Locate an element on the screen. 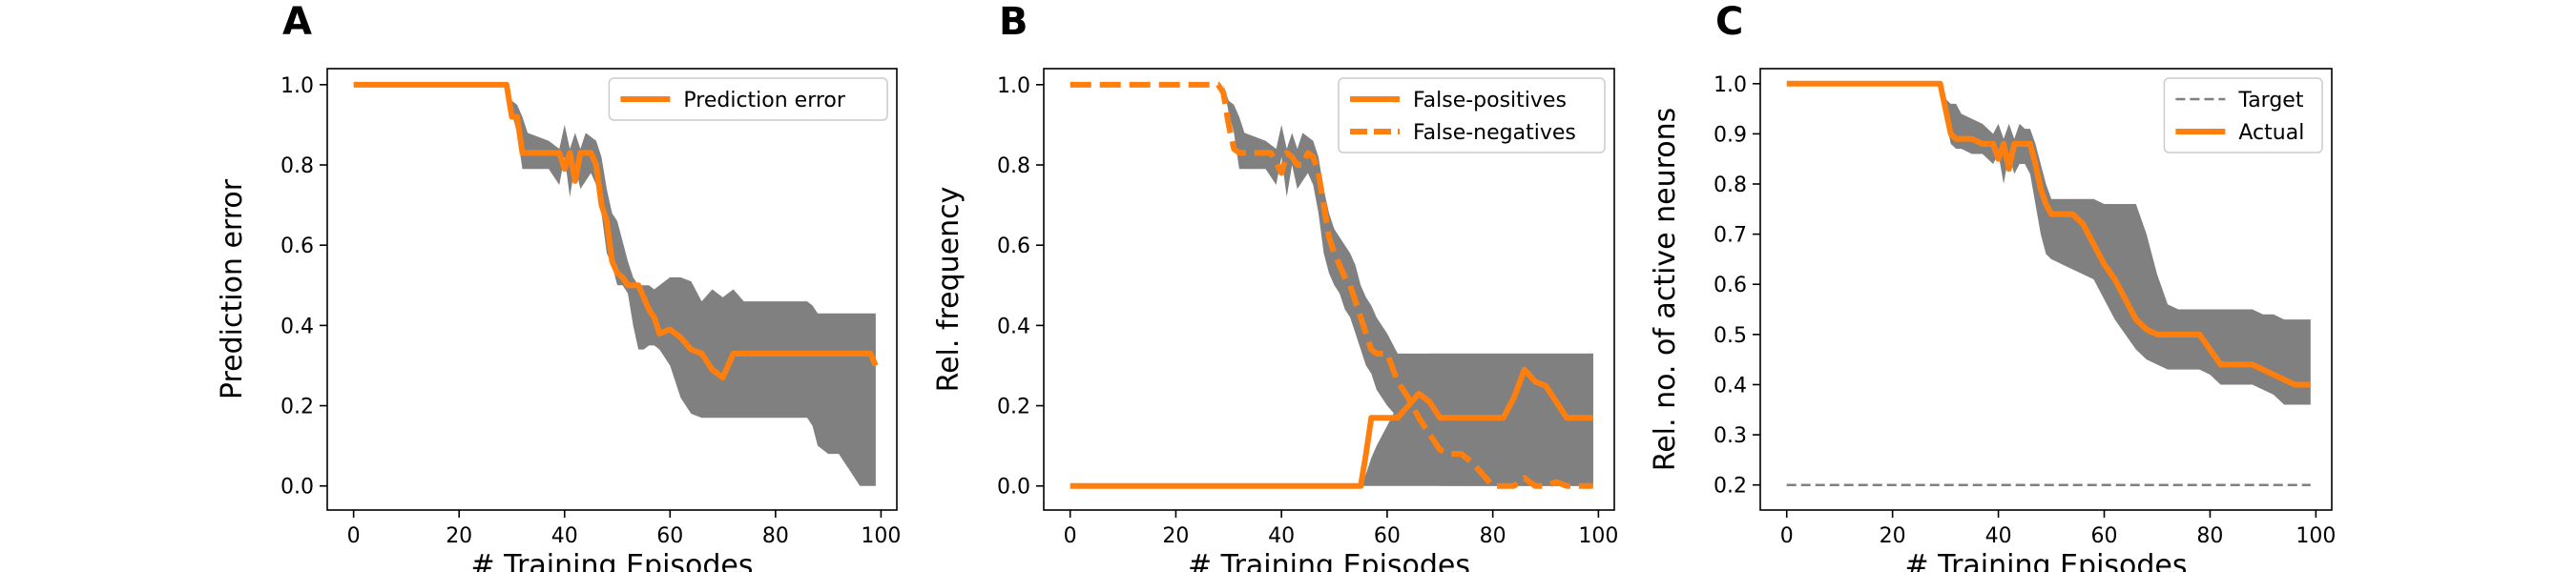 The height and width of the screenshot is (572, 2576). panel-letter: A is located at coordinates (297, 22).